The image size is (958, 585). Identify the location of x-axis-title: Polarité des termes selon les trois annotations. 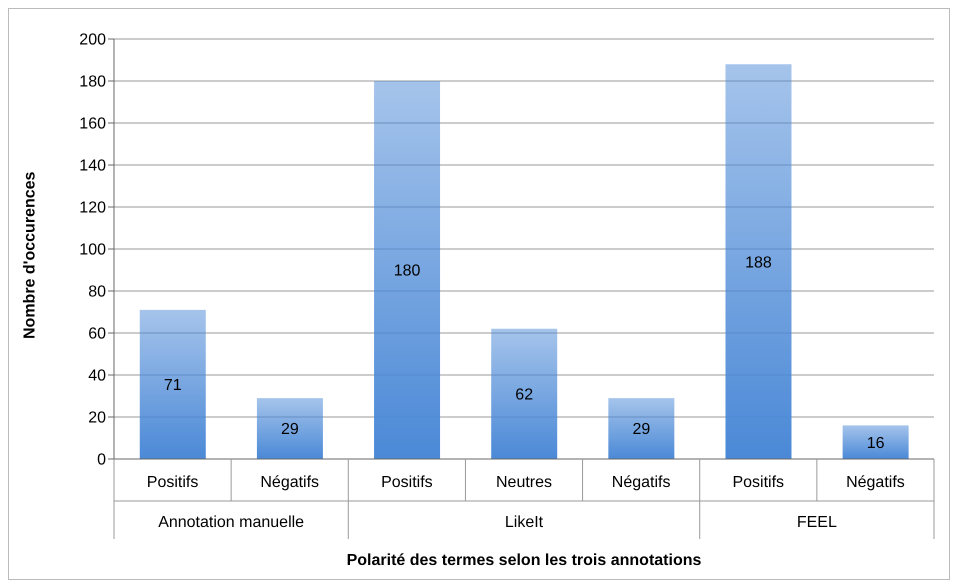
(524, 560).